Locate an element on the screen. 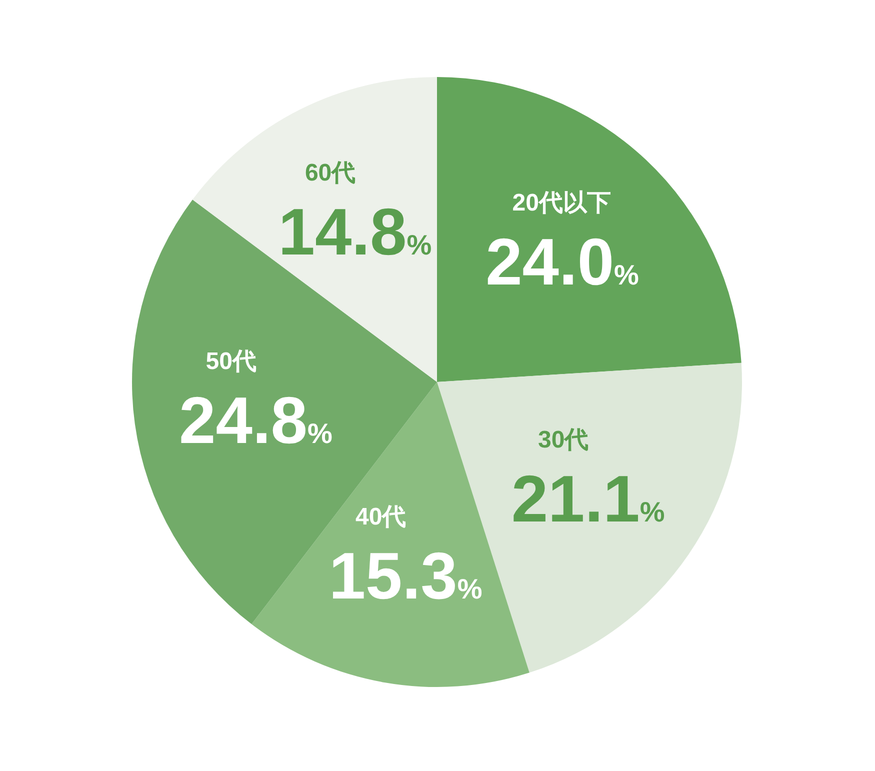  slice-label: 20代以下 is located at coordinates (561, 203).